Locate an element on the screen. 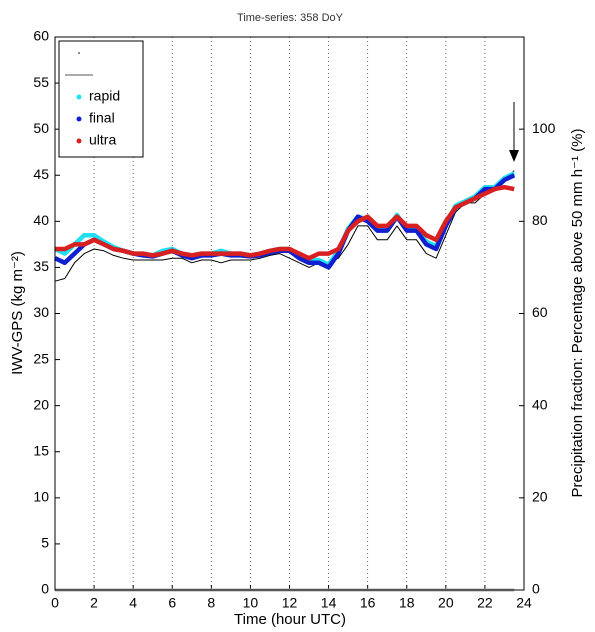  x-tick-label: 12 is located at coordinates (290, 603).